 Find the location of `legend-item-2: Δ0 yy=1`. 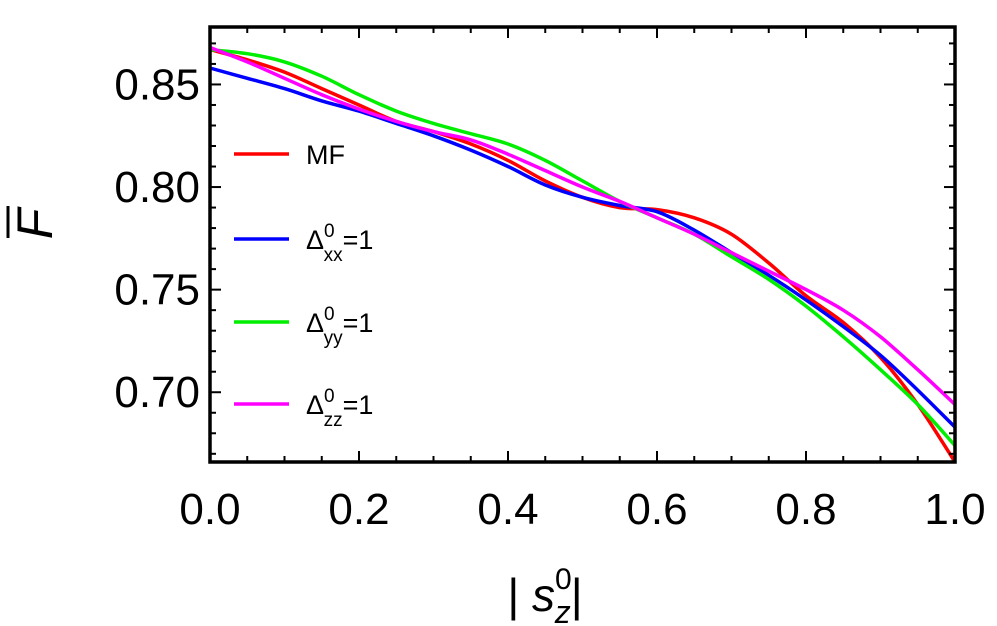

legend-item-2: Δ0 yy=1 is located at coordinates (303, 326).